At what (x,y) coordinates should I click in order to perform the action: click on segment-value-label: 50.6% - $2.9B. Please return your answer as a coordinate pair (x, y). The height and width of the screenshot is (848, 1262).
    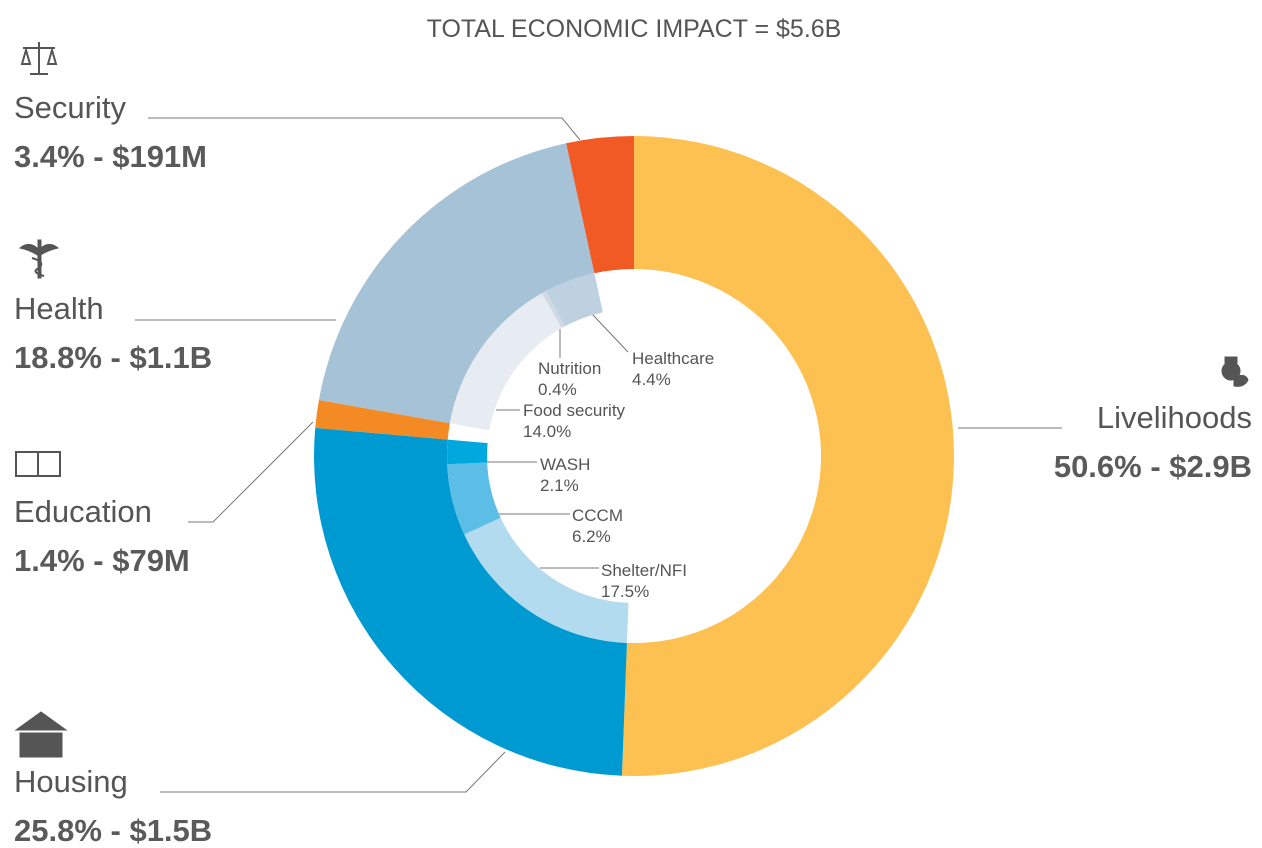
    Looking at the image, I should click on (1153, 466).